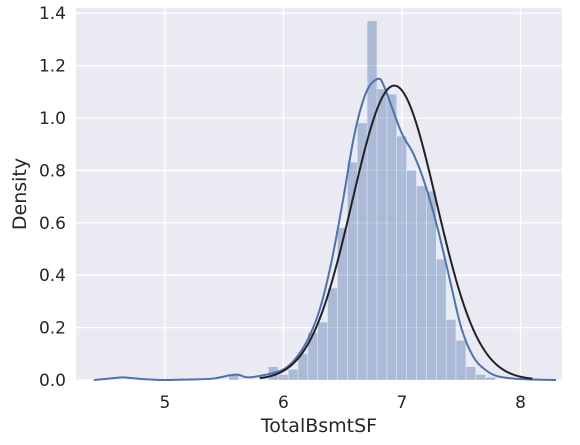 The height and width of the screenshot is (445, 580). I want to click on y-tick-label: 0.2, so click(52, 329).